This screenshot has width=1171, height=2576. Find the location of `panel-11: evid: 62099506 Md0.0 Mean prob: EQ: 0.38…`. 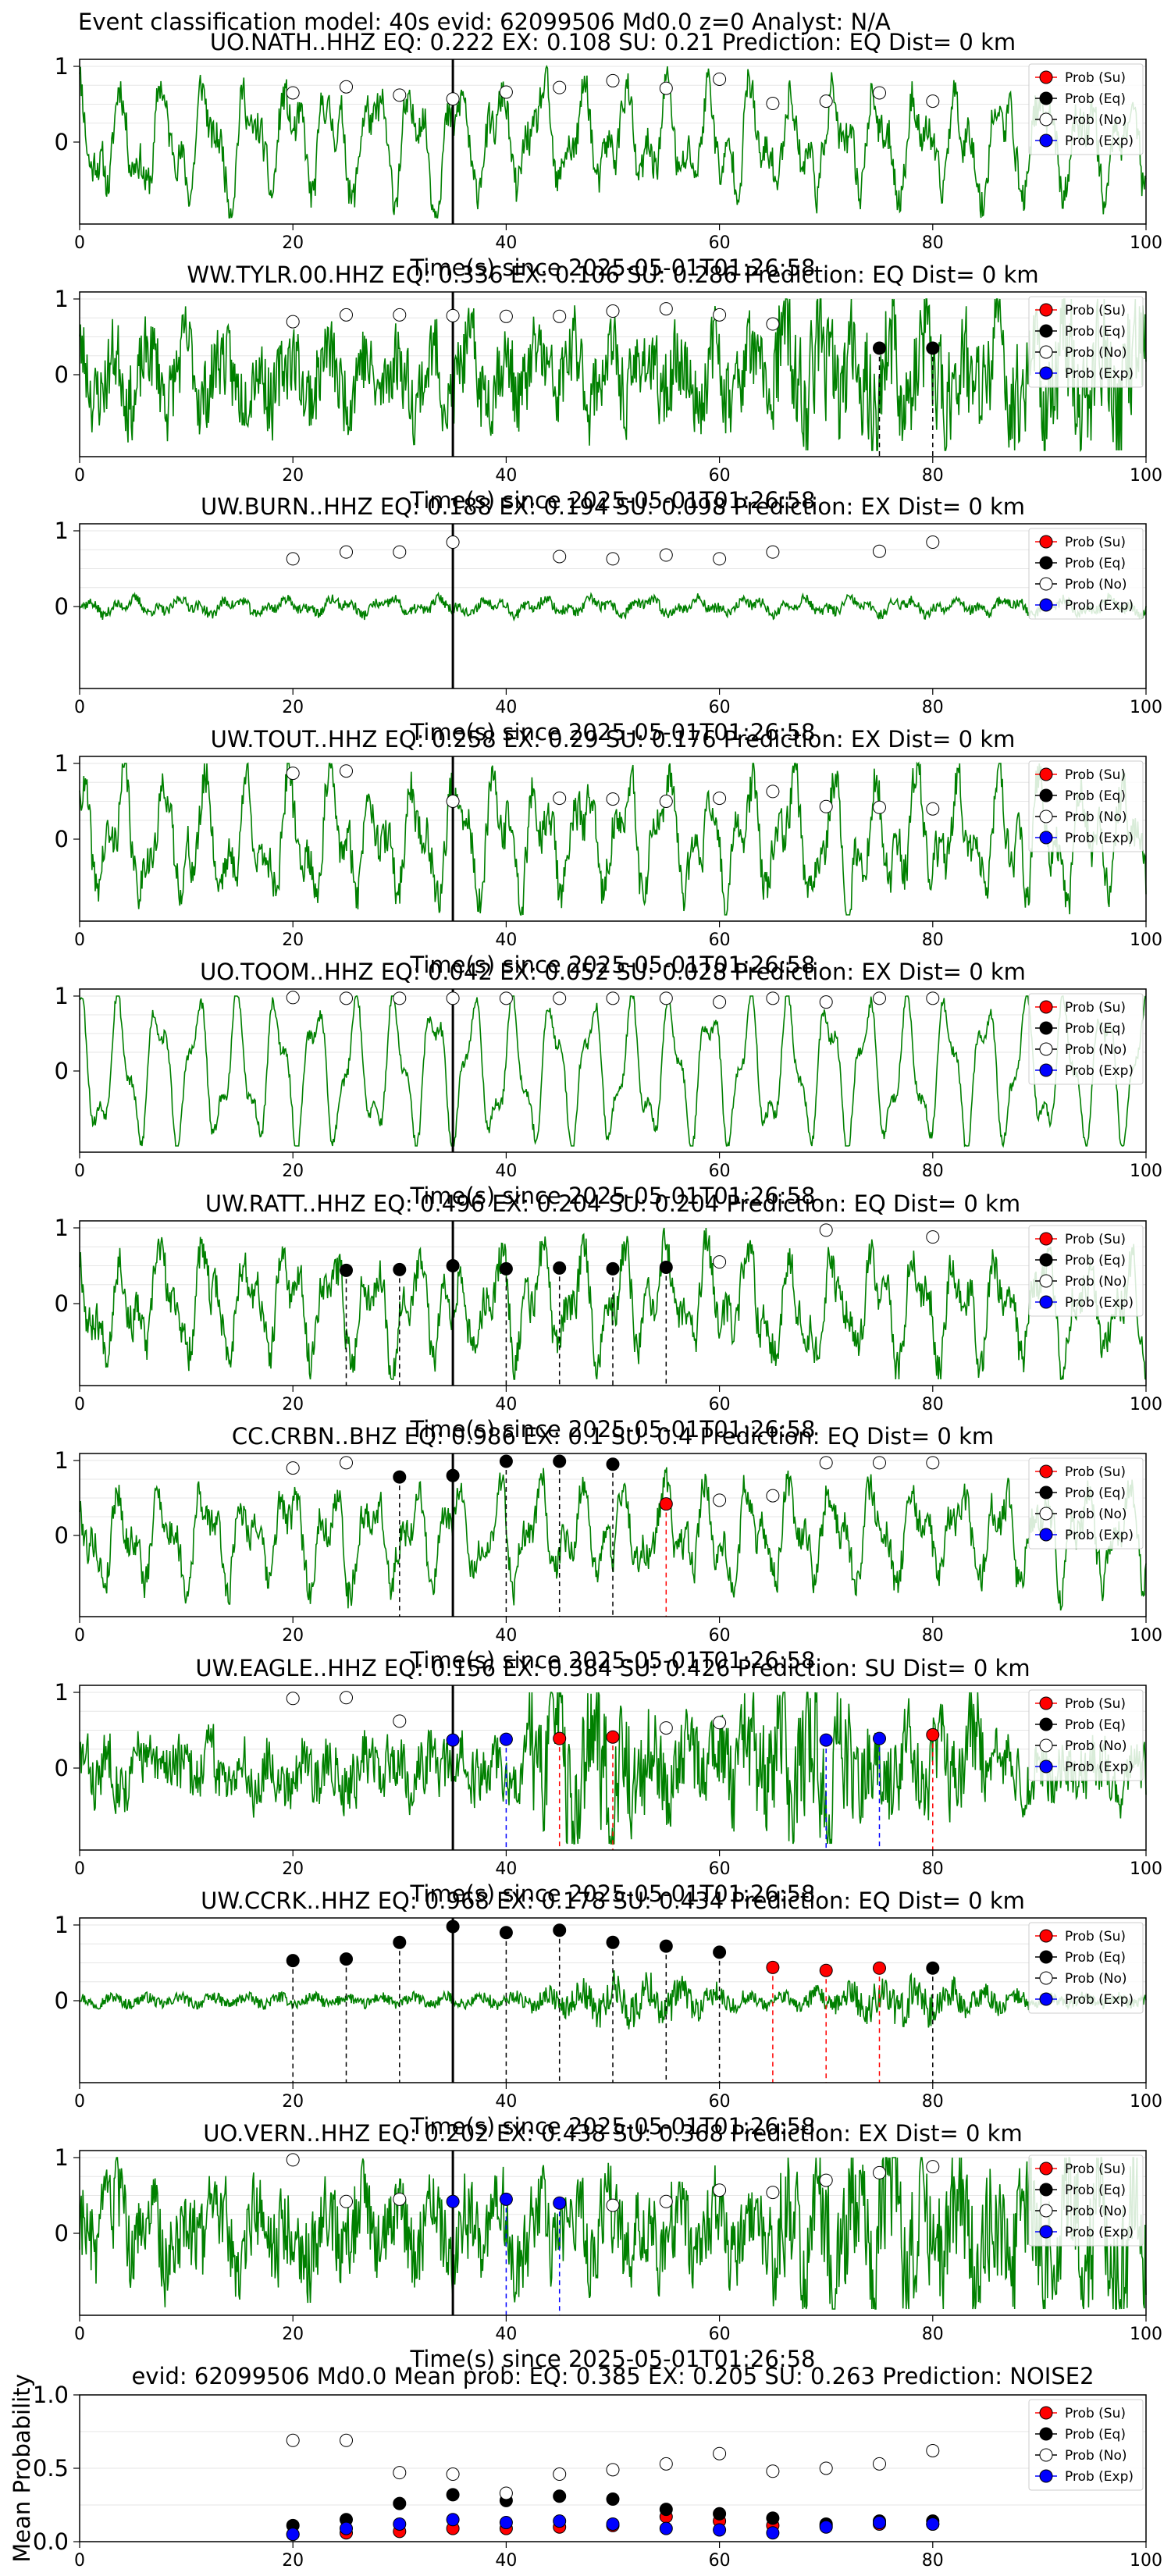

panel-11: evid: 62099506 Md0.0 Mean prob: EQ: 0.38… is located at coordinates (585, 2467).